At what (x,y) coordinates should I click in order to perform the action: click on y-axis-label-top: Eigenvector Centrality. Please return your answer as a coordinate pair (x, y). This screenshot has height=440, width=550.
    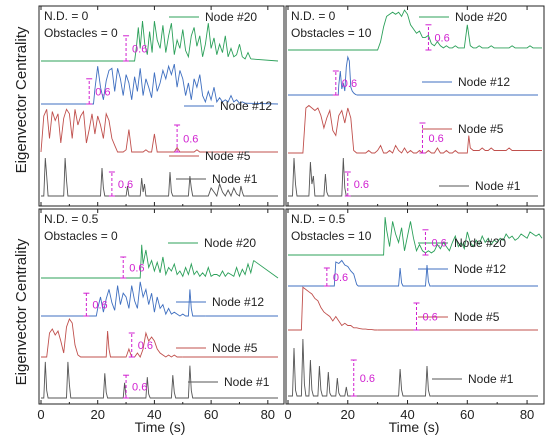
    Looking at the image, I should click on (21, 99).